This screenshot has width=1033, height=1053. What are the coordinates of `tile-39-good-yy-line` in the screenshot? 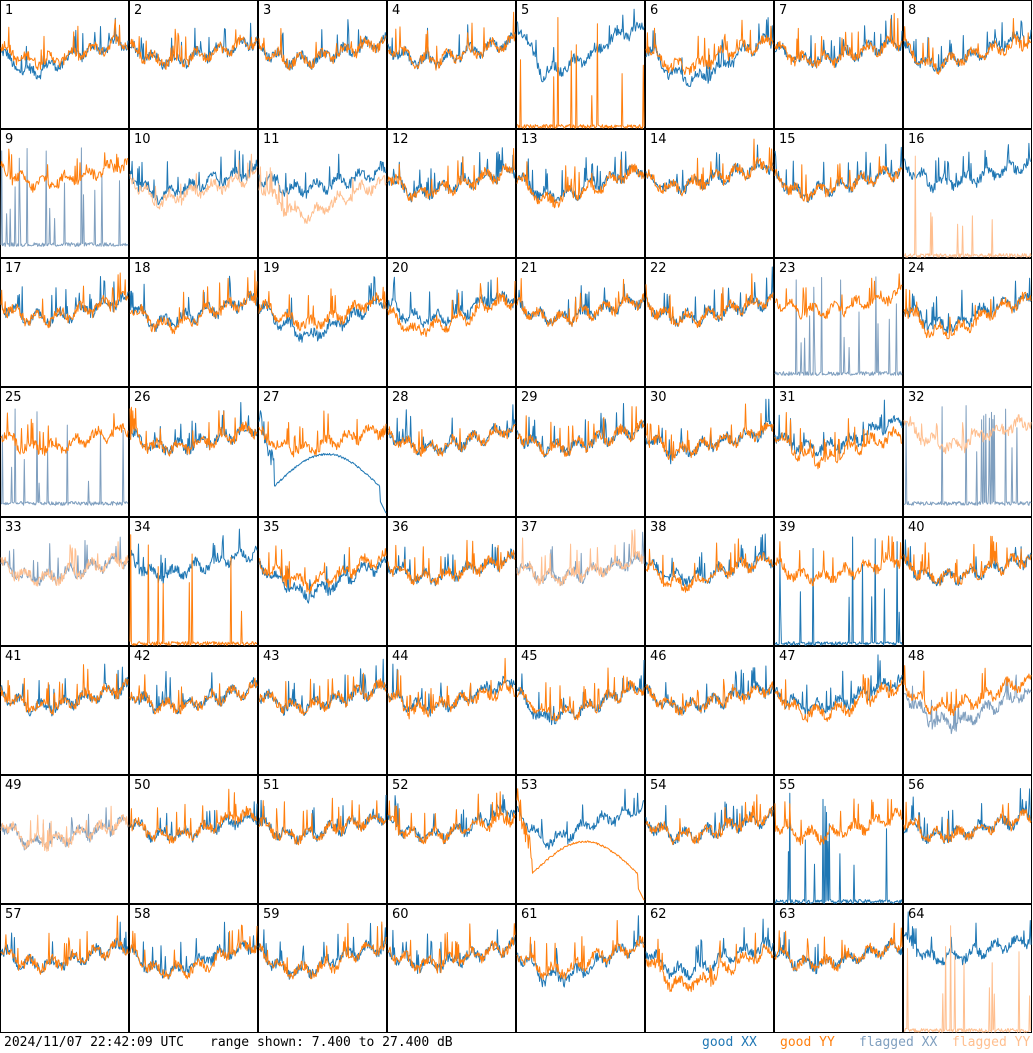 It's located at (838, 561).